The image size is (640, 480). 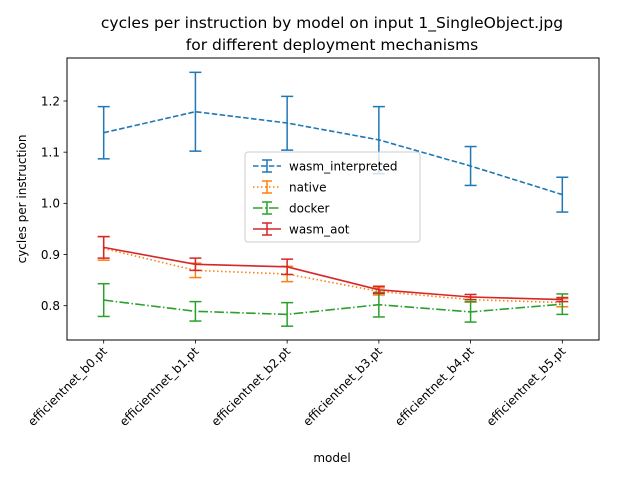 I want to click on series-native, so click(x=333, y=271).